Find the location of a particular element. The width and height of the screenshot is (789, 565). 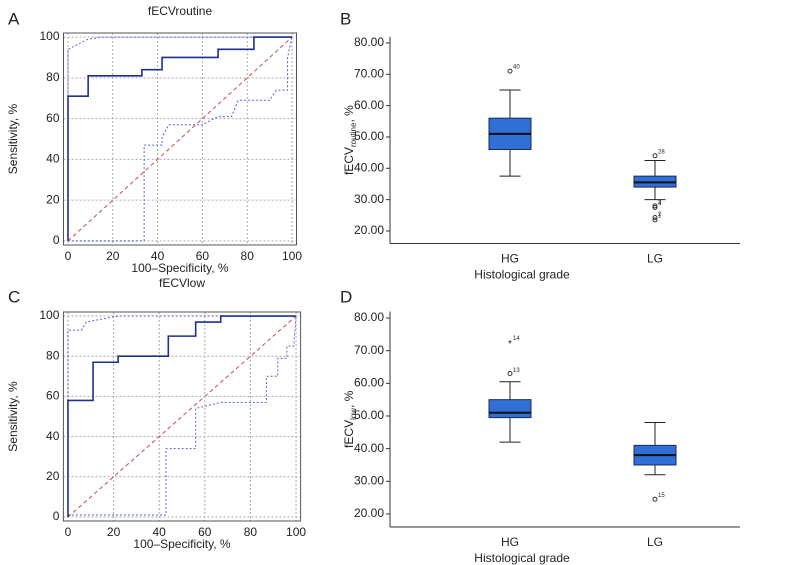

outlier-label: 4 is located at coordinates (660, 204).